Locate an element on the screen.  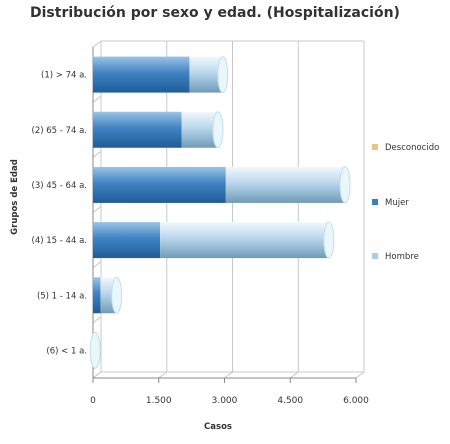
y-tick-label: (4) 15 - 44 a. is located at coordinates (59, 241).